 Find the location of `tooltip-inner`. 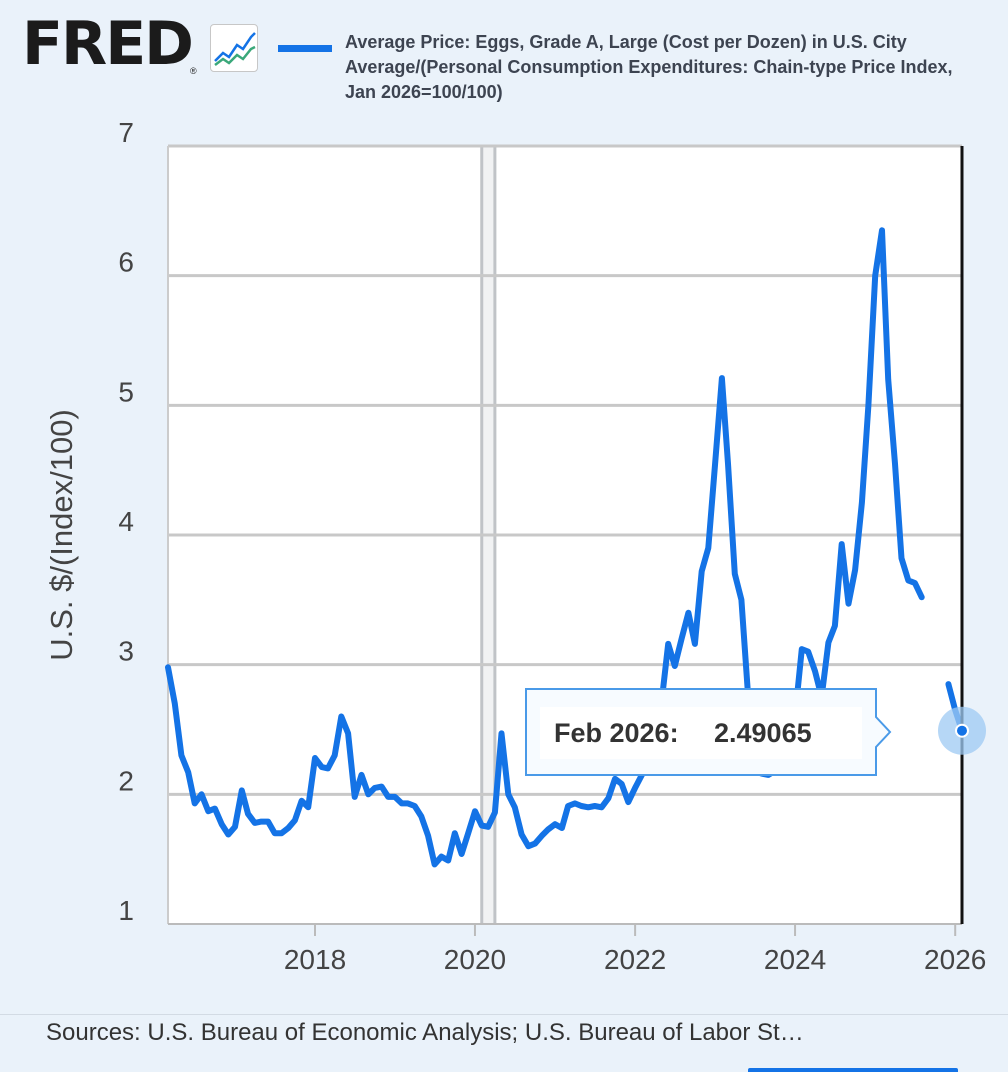

tooltip-inner is located at coordinates (701, 733).